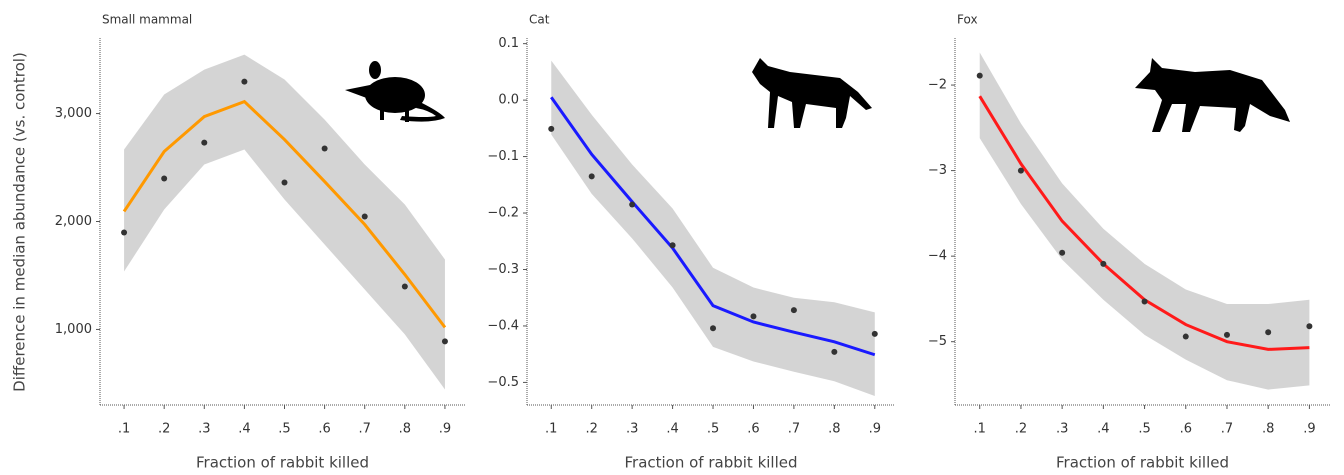 The height and width of the screenshot is (475, 1344). I want to click on panel-title: Small mammal, so click(147, 20).